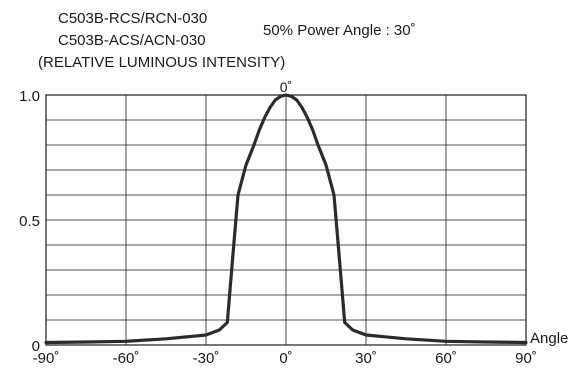 This screenshot has width=584, height=370. I want to click on x-tick-label: -90˚, so click(46, 358).